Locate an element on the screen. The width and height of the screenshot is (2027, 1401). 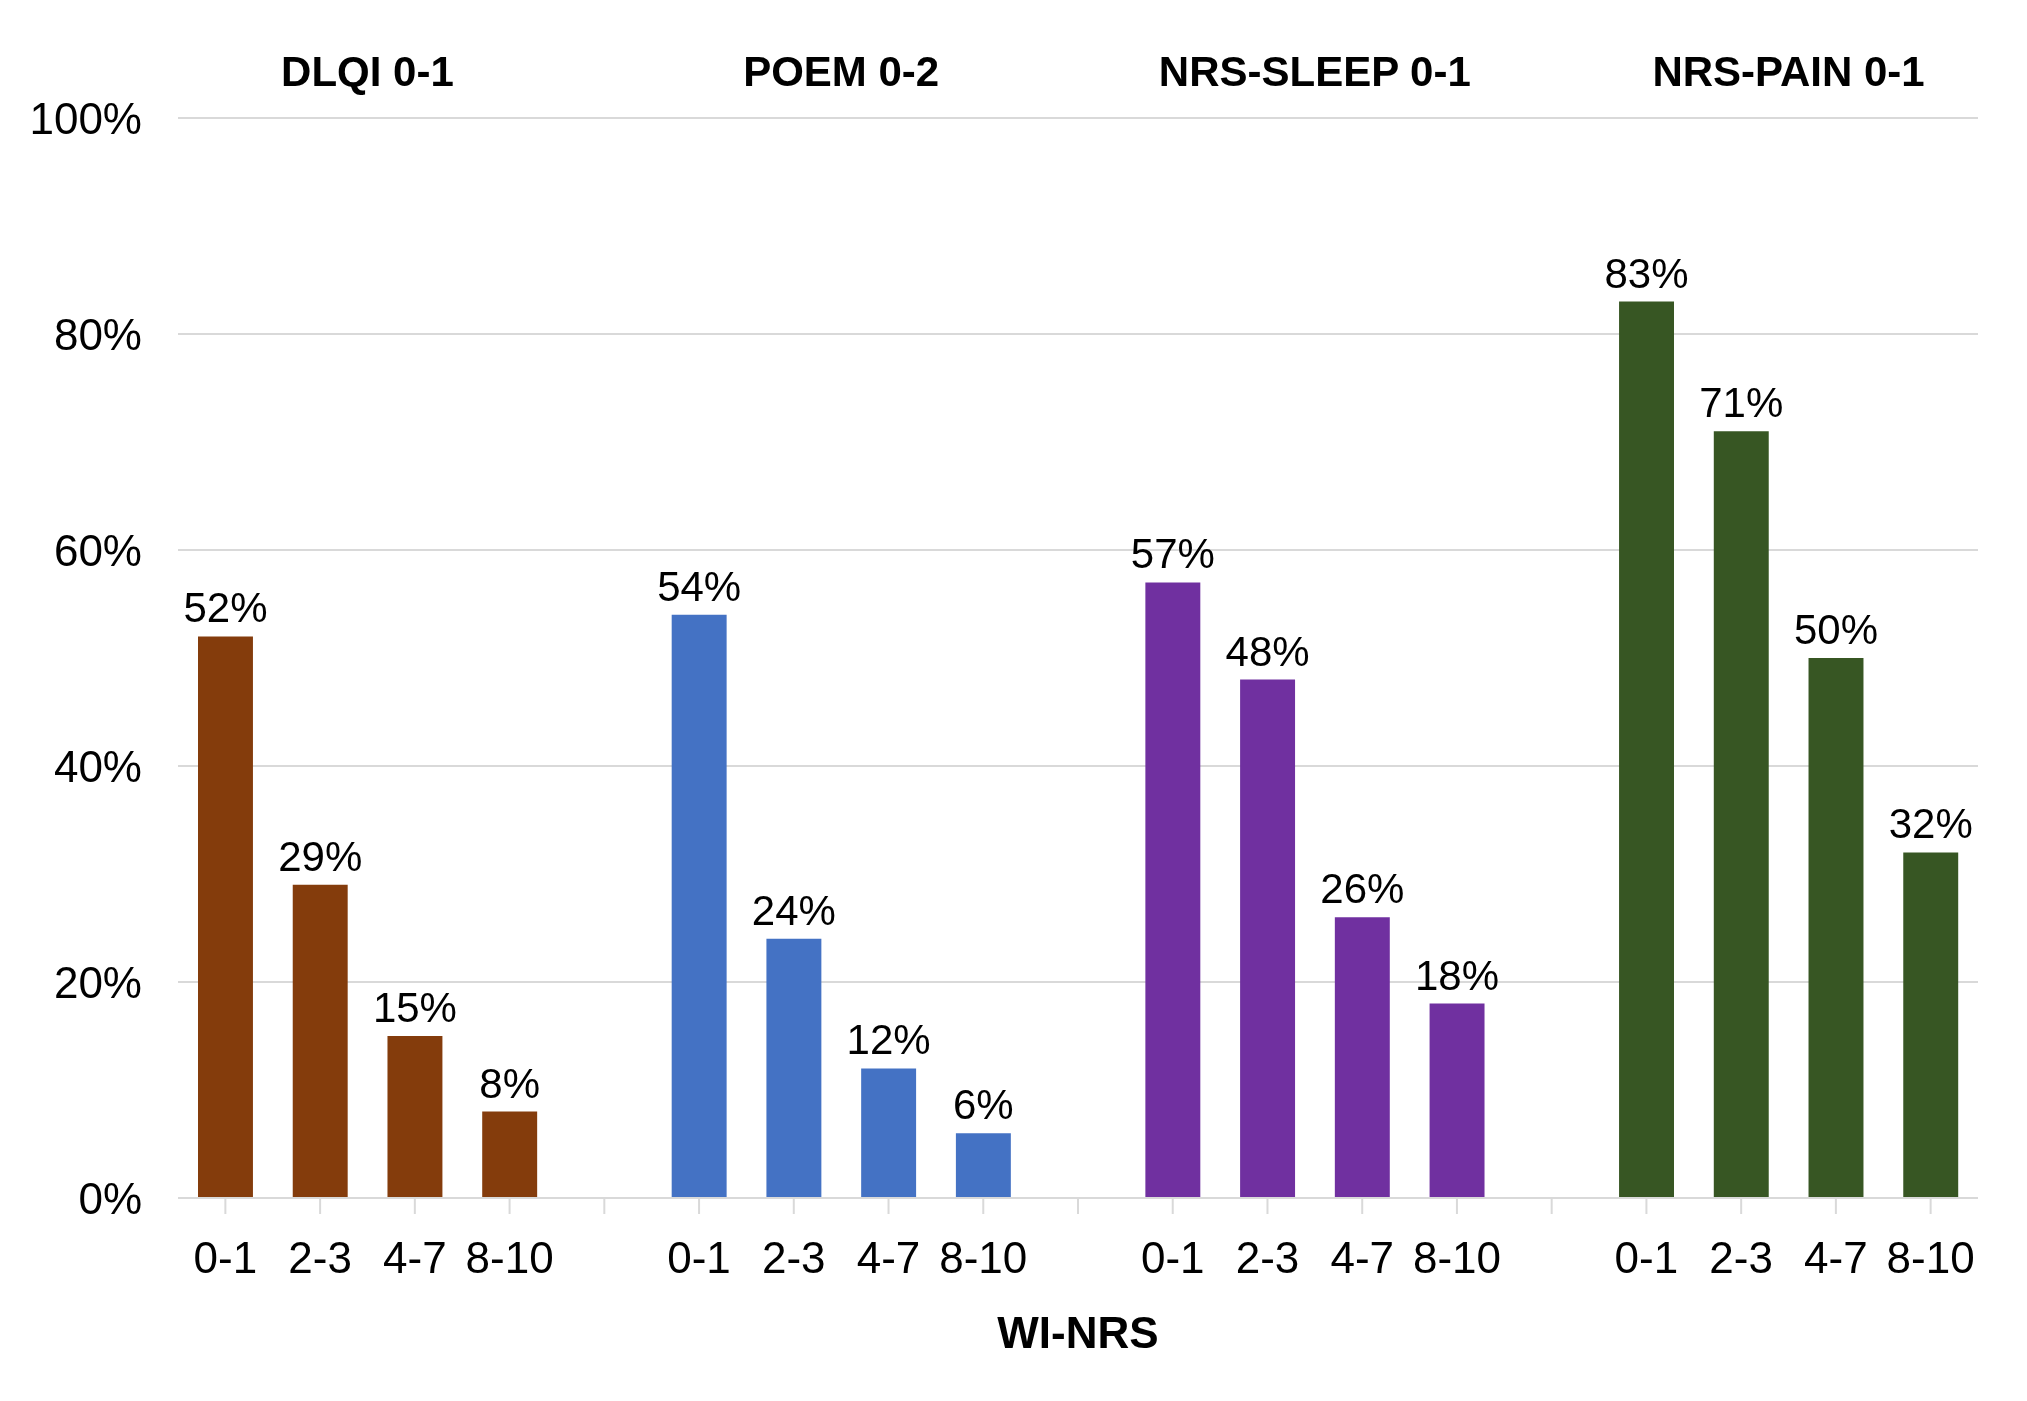
data-label: 18% is located at coordinates (1457, 975).